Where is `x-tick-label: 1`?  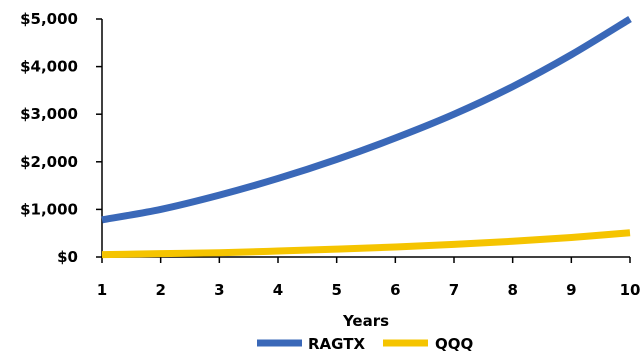 x-tick-label: 1 is located at coordinates (102, 290).